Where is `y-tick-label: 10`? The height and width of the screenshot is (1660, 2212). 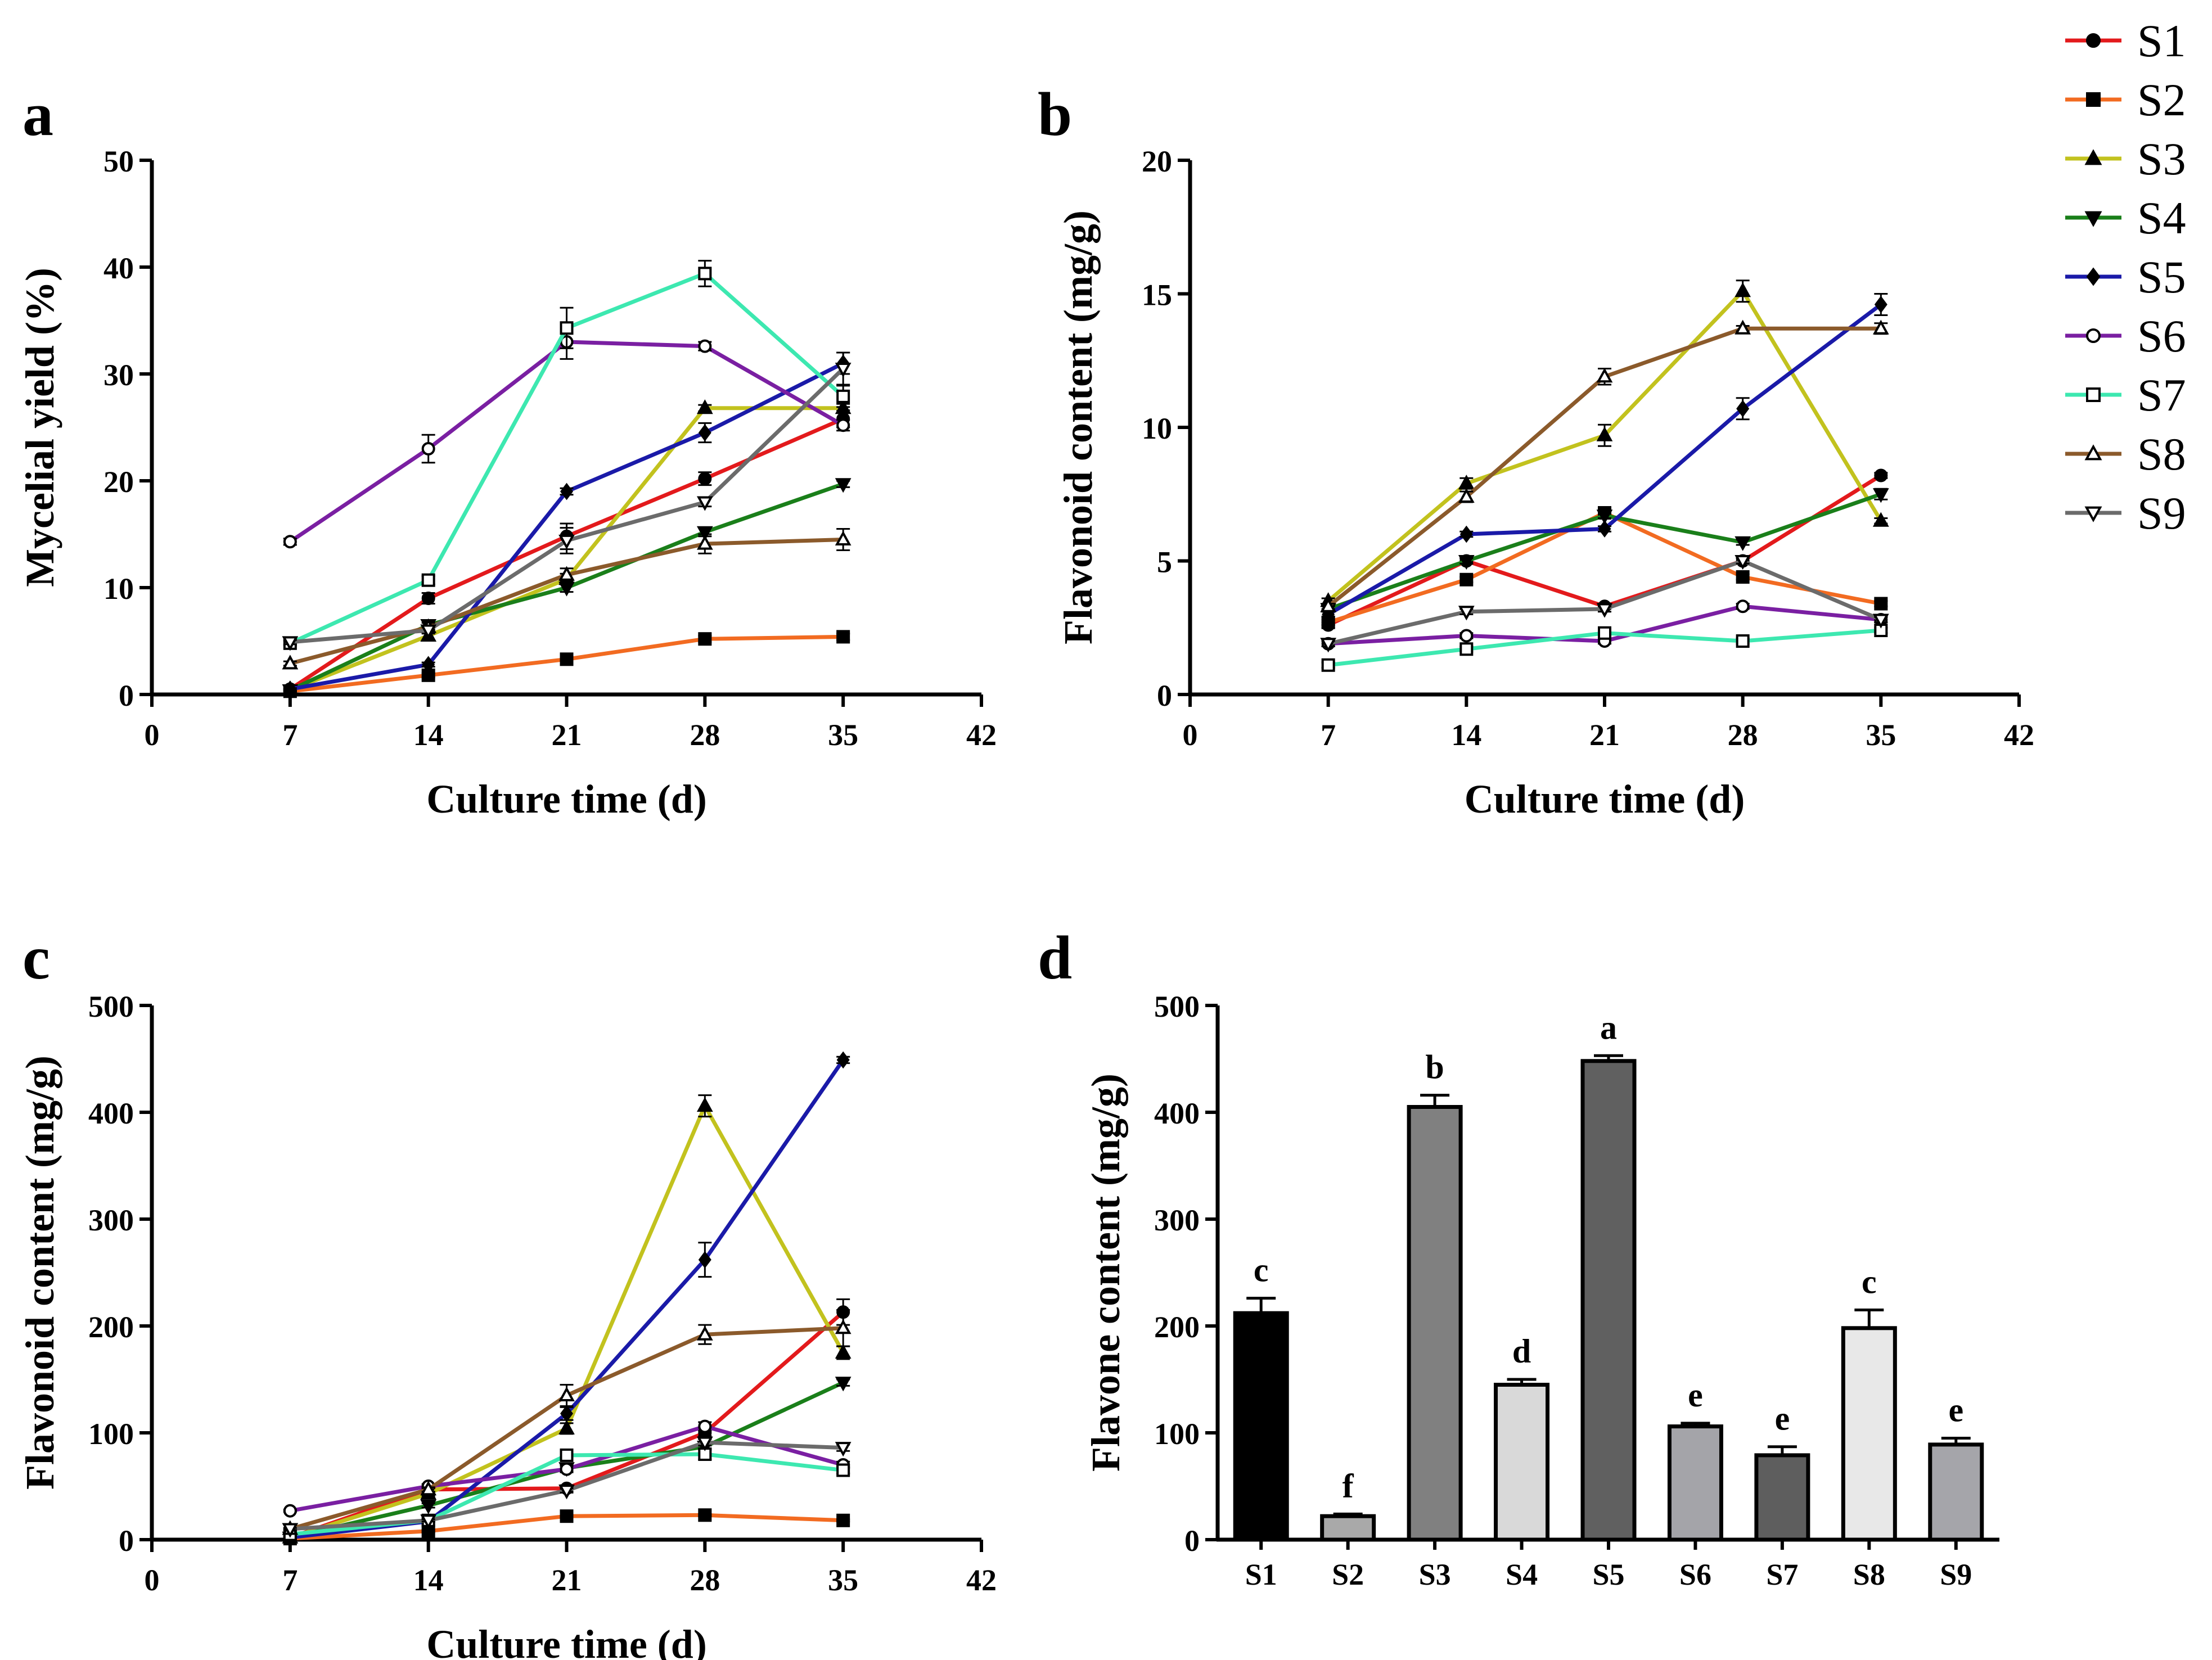
y-tick-label: 10 is located at coordinates (1157, 429).